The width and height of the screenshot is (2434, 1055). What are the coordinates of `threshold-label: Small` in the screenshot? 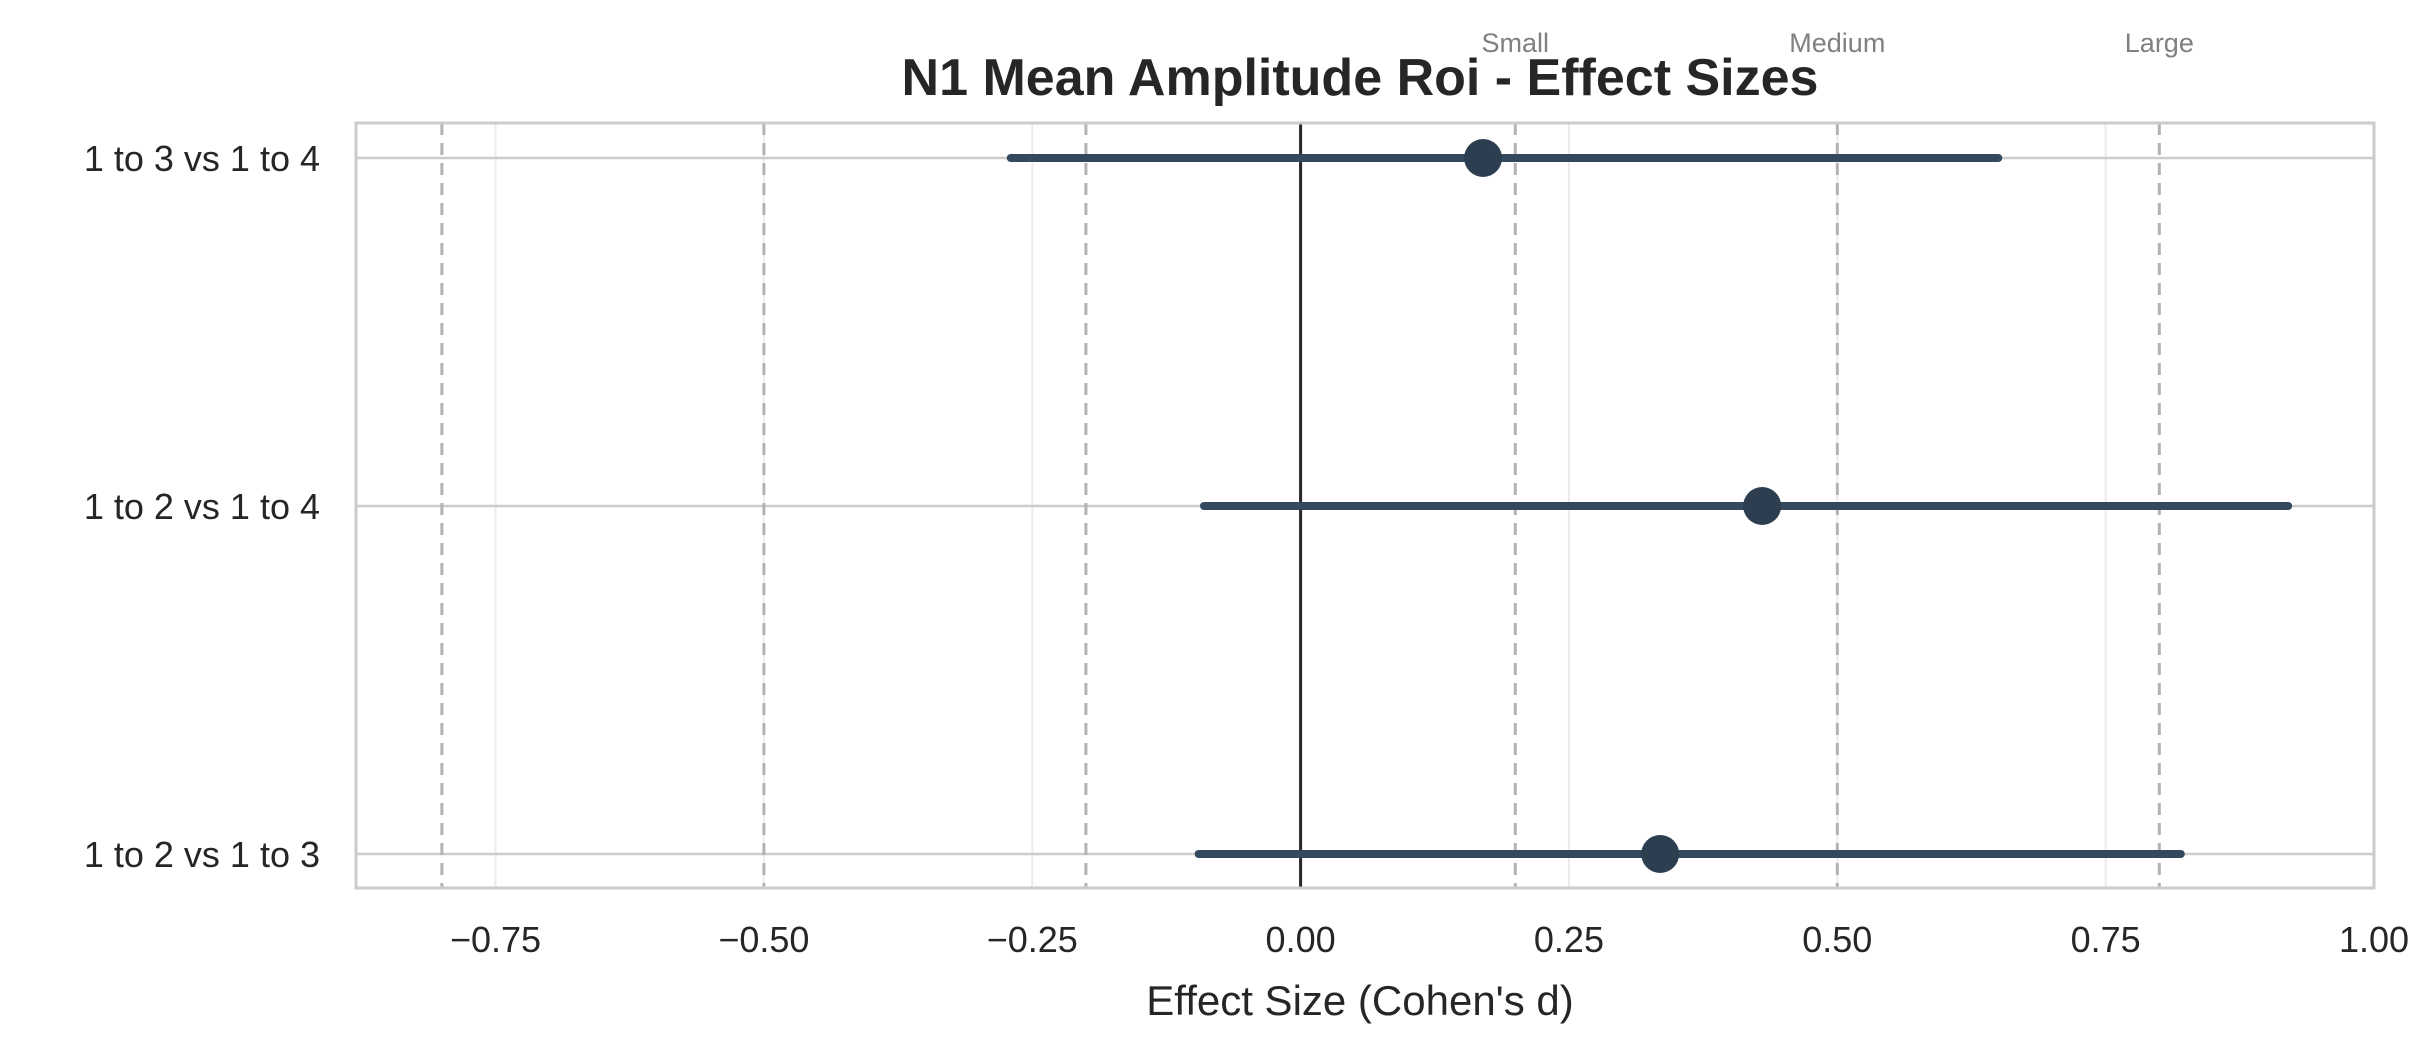 It's located at (1516, 43).